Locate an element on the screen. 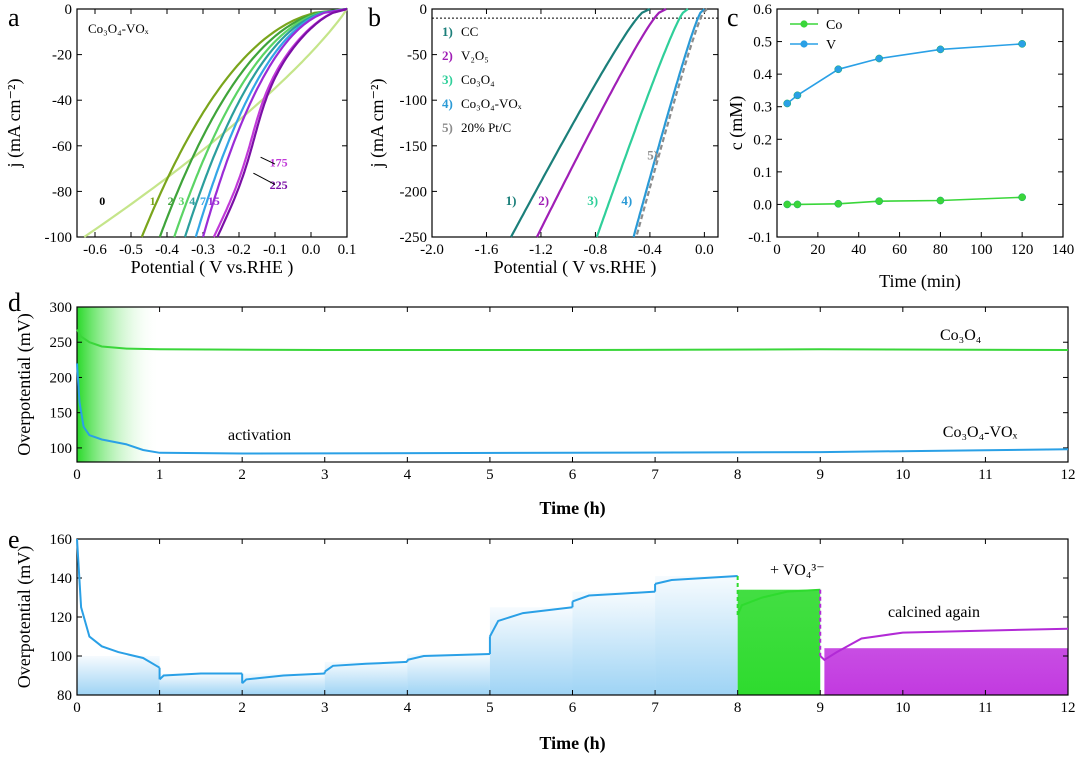 Image resolution: width=1080 pixels, height=761 pixels. y-tick-label: 100 is located at coordinates (61, 657).